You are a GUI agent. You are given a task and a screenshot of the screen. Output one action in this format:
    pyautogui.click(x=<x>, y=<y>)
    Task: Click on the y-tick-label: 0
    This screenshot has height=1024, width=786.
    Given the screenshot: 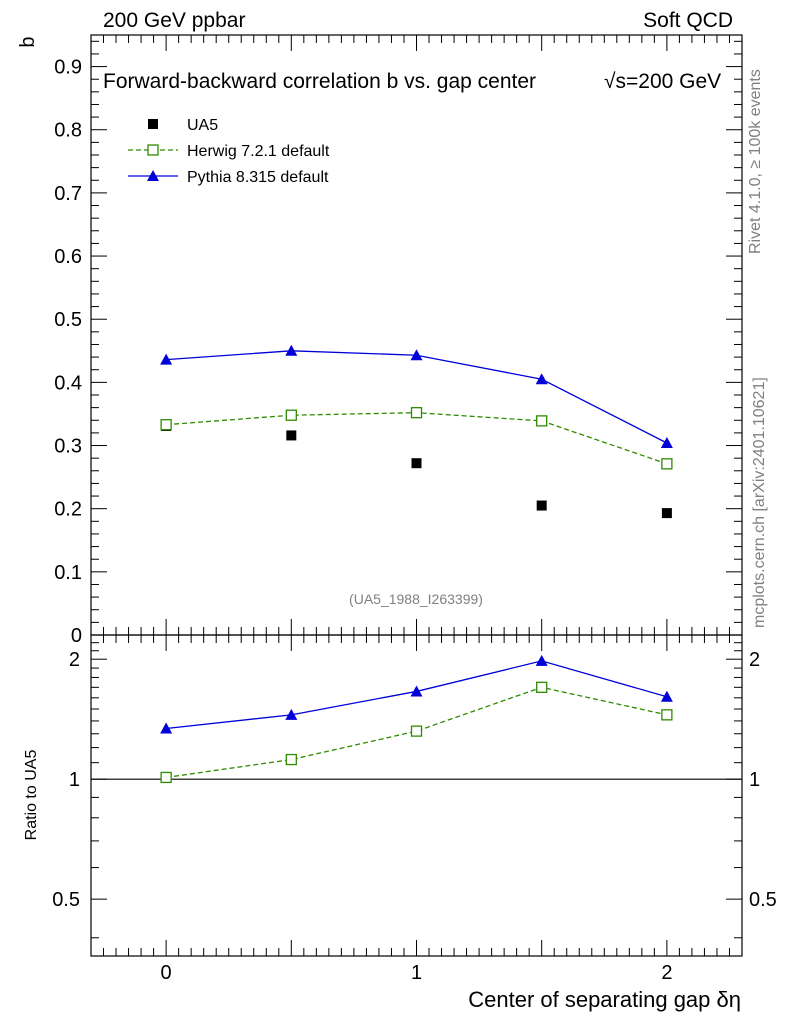 What is the action you would take?
    pyautogui.click(x=76, y=636)
    